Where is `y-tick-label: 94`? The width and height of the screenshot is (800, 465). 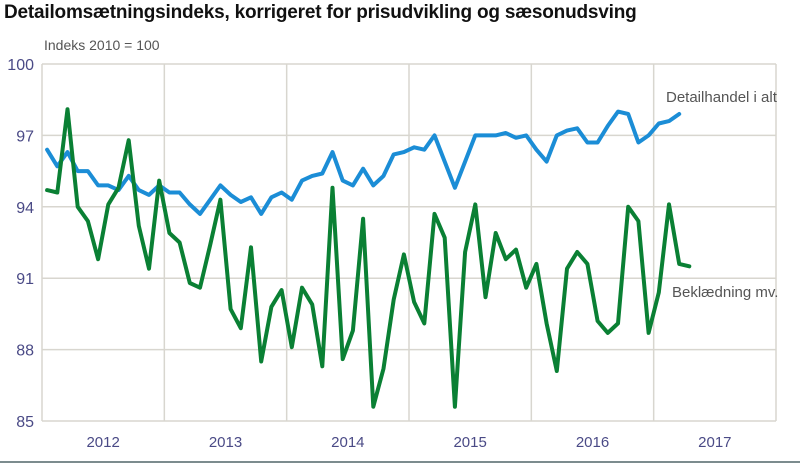 y-tick-label: 94 is located at coordinates (25, 208).